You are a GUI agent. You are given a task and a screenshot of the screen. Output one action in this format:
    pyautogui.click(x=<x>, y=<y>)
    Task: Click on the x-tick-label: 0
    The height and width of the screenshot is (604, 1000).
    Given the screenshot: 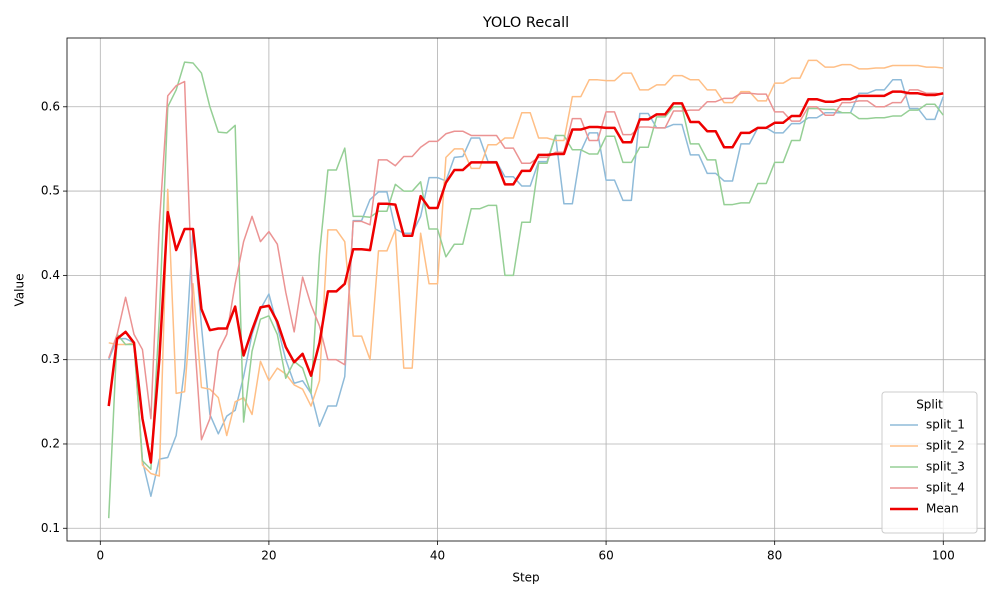 What is the action you would take?
    pyautogui.click(x=100, y=556)
    